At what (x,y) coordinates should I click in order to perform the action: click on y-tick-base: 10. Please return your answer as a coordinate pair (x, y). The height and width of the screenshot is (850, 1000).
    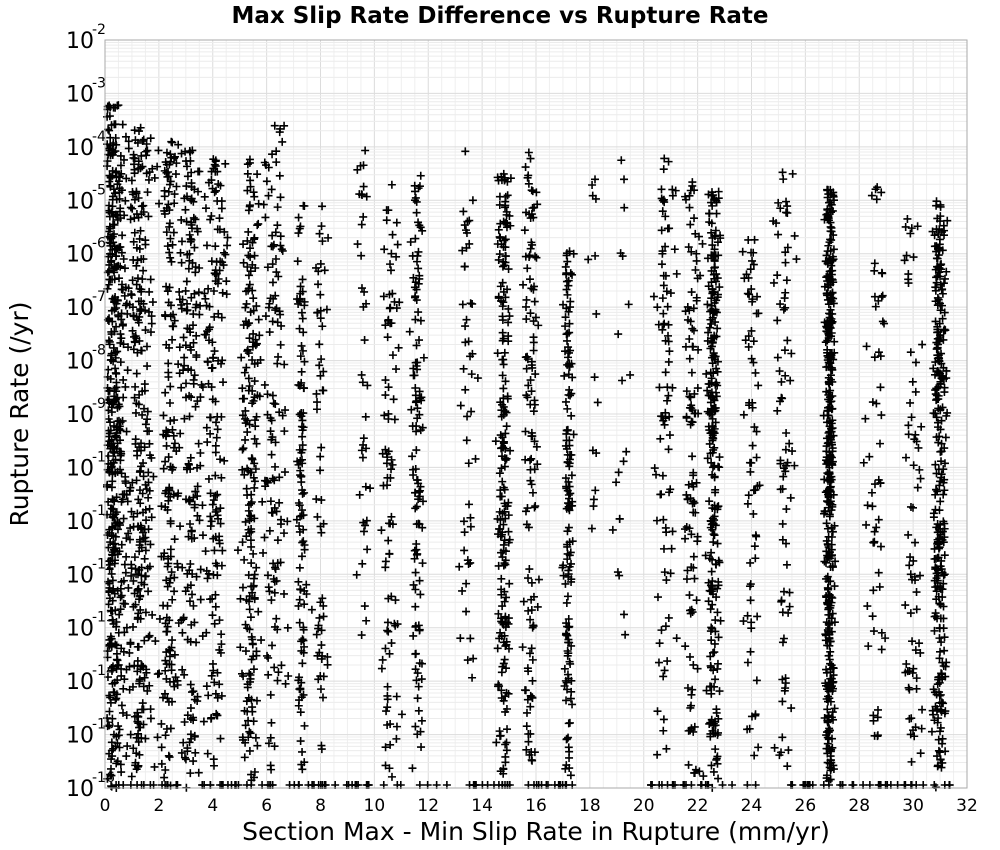
    Looking at the image, I should click on (80, 682).